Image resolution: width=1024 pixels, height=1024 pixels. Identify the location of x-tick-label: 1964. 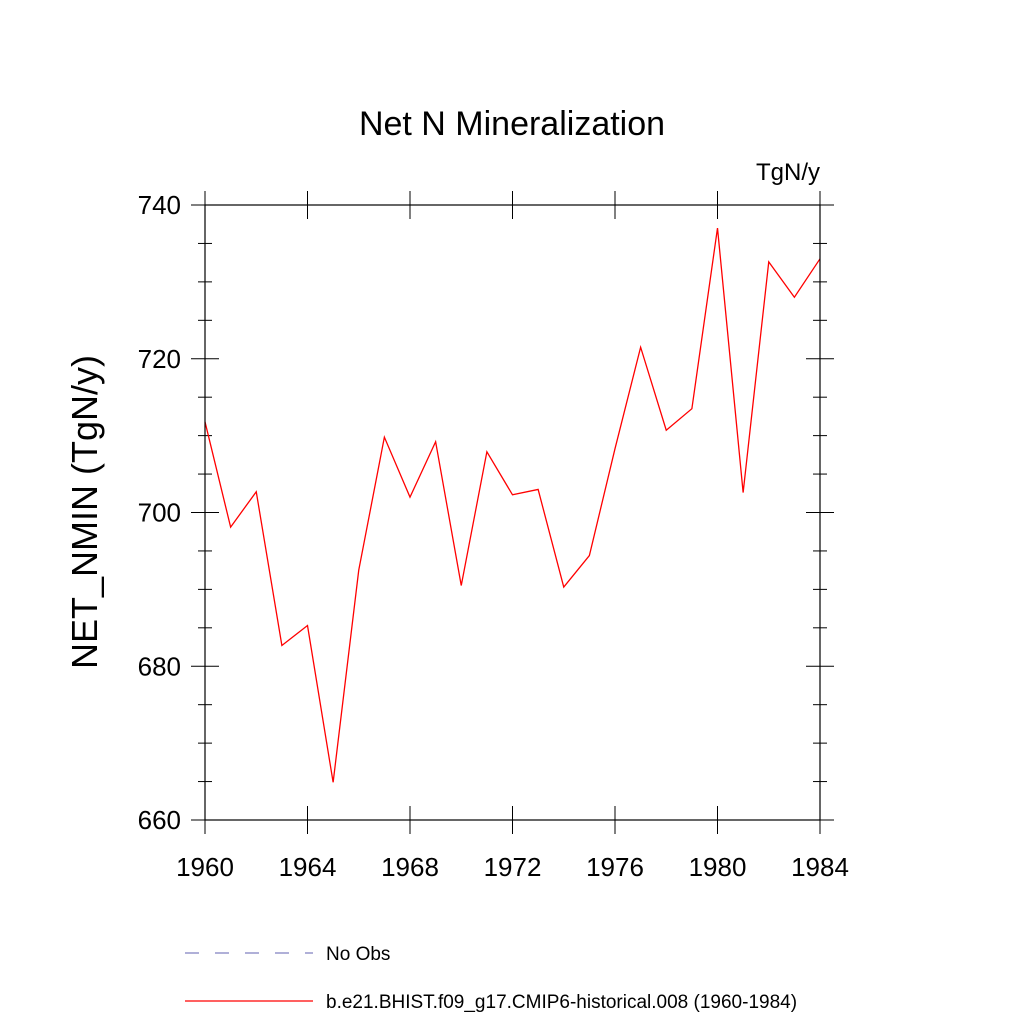
(308, 867).